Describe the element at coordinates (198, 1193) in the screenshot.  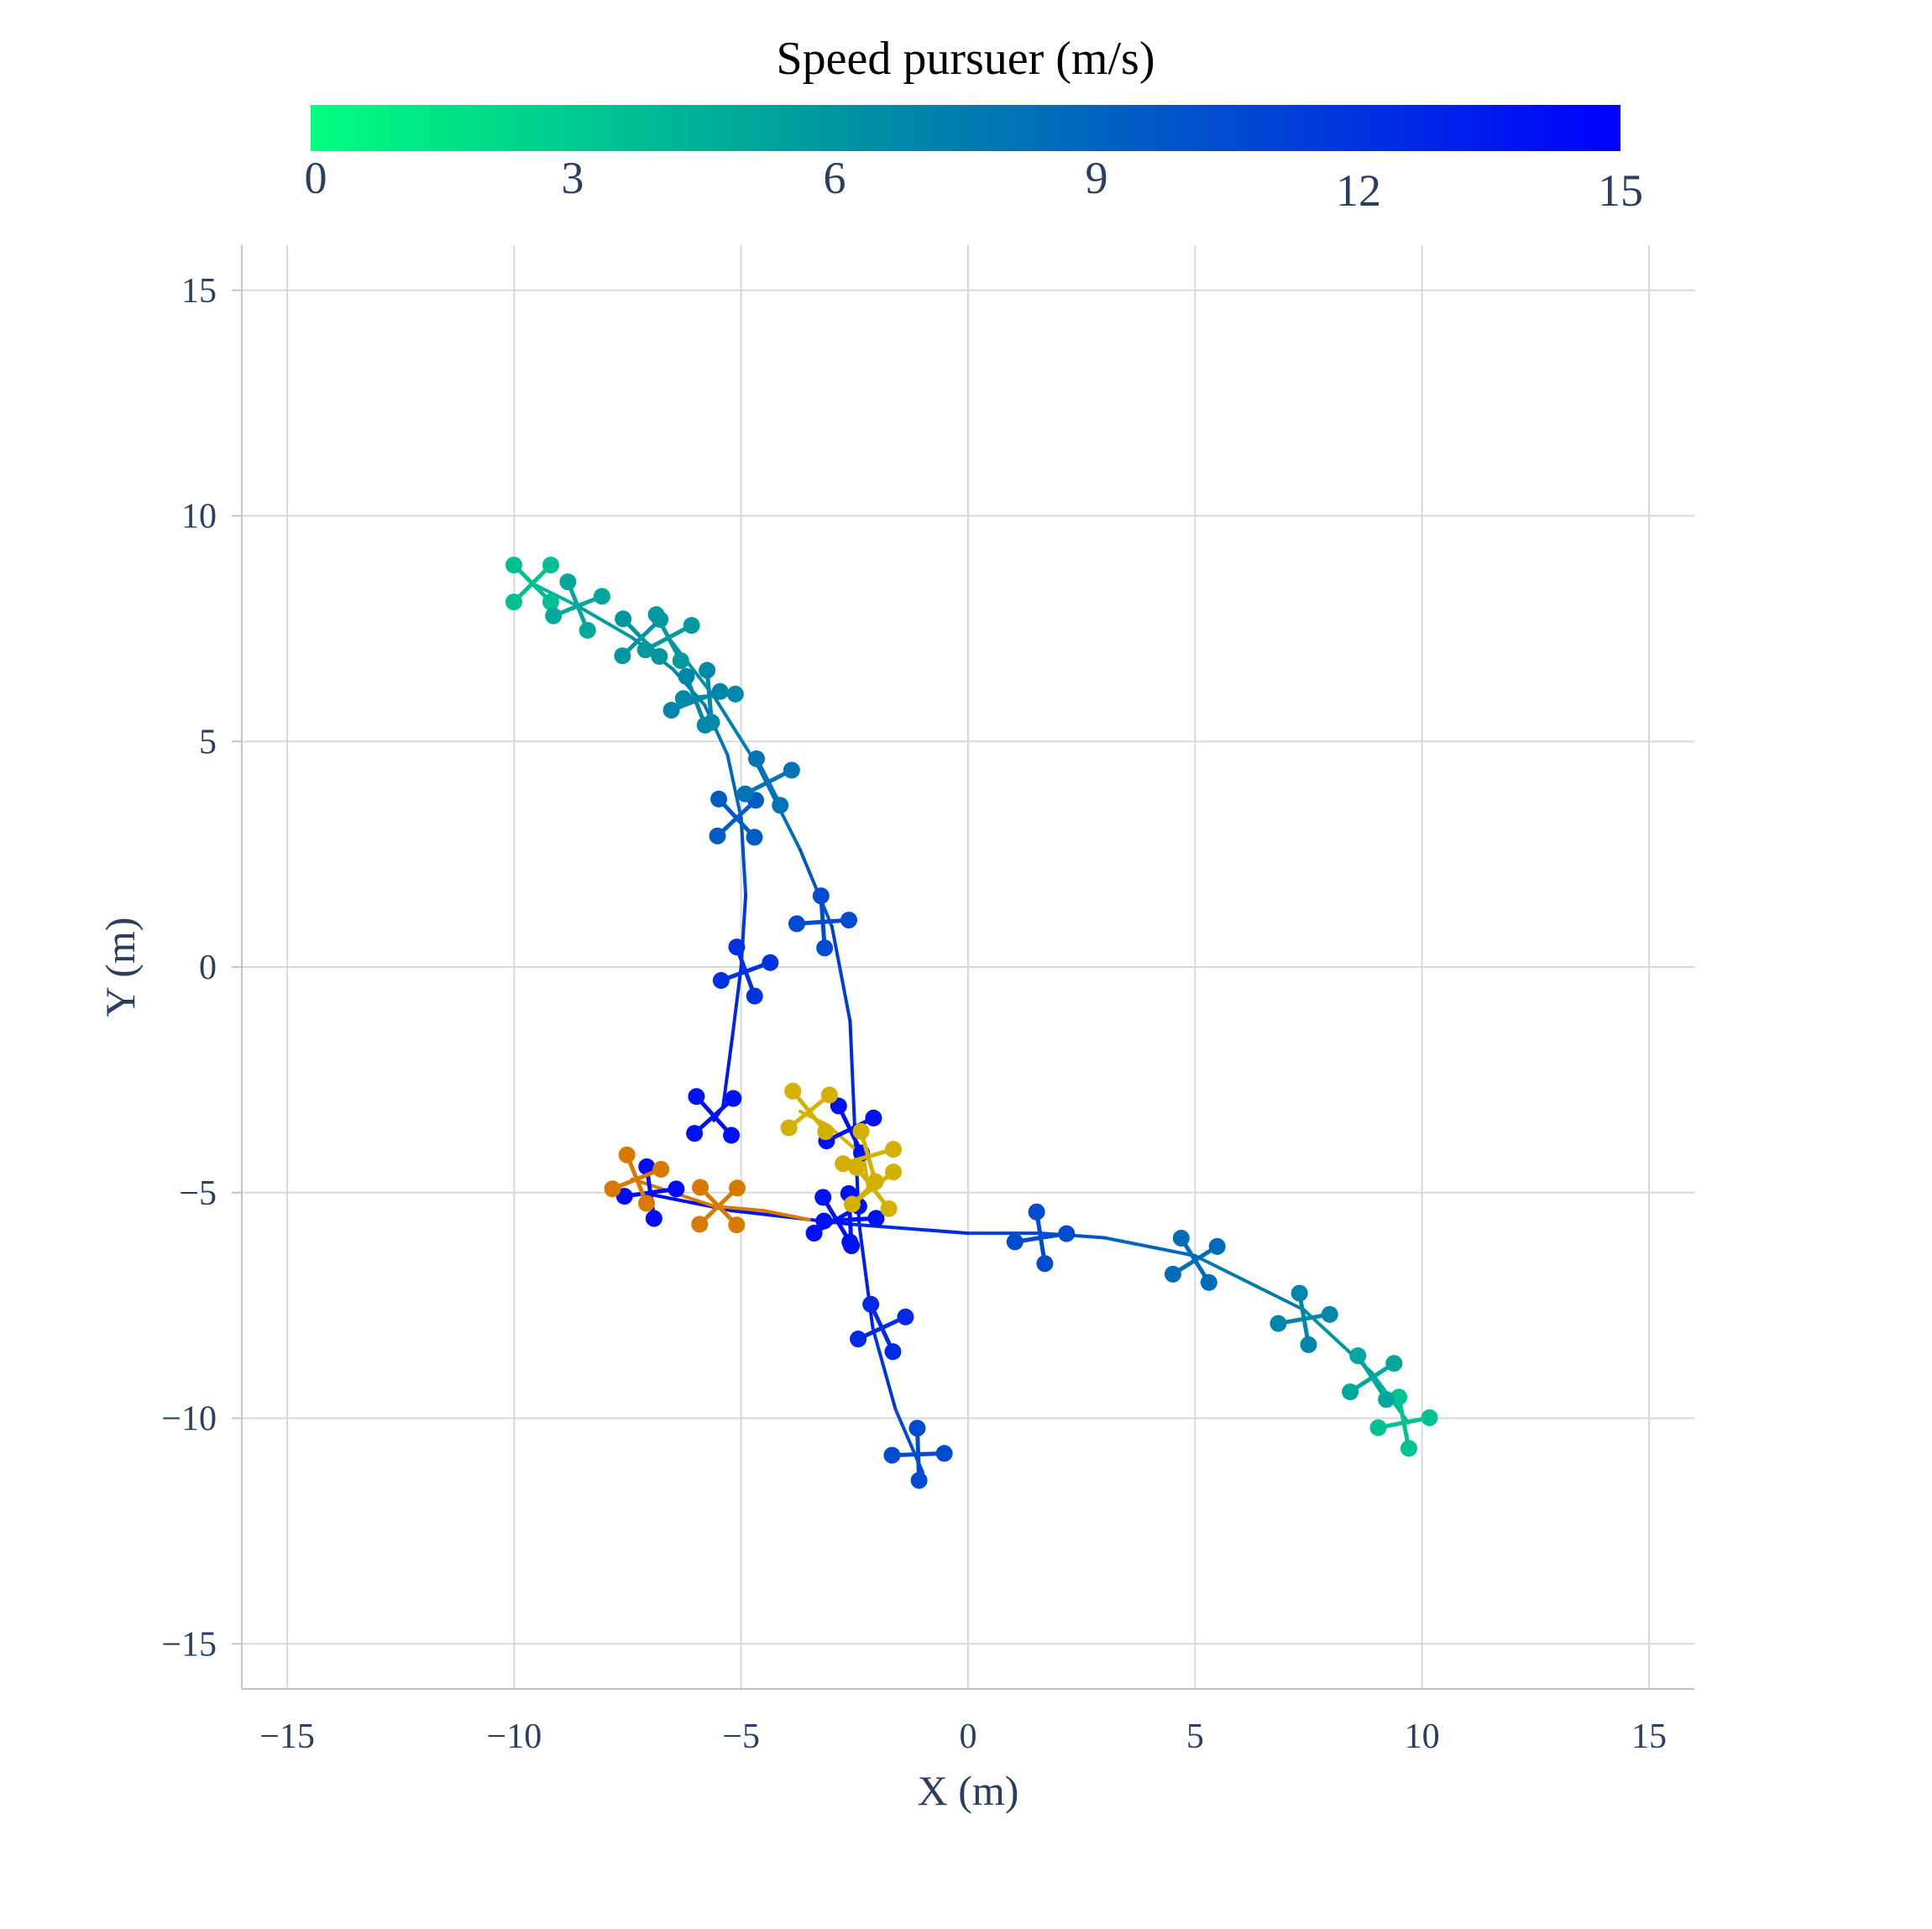
I see `y-tick-label: −5` at that location.